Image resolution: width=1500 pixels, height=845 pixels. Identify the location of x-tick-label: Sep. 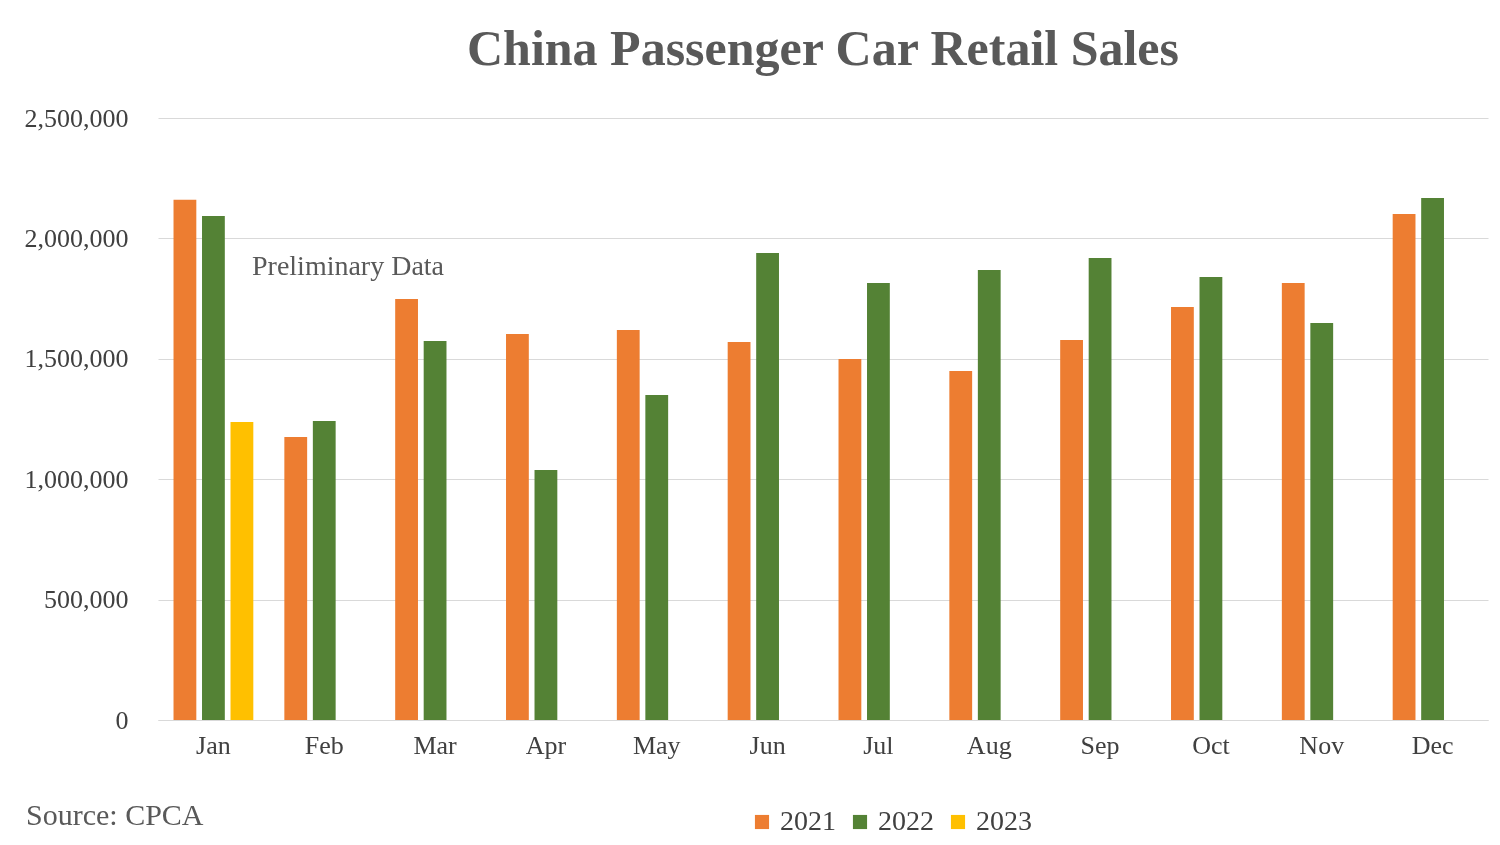
(1100, 745).